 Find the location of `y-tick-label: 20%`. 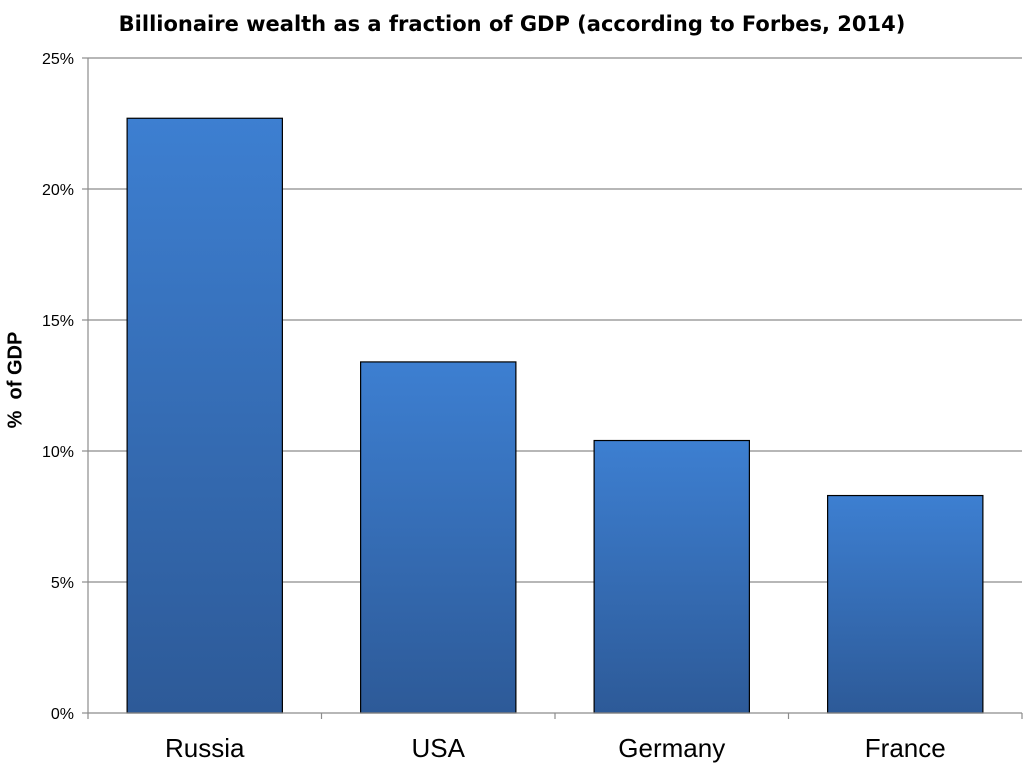

y-tick-label: 20% is located at coordinates (58, 190).